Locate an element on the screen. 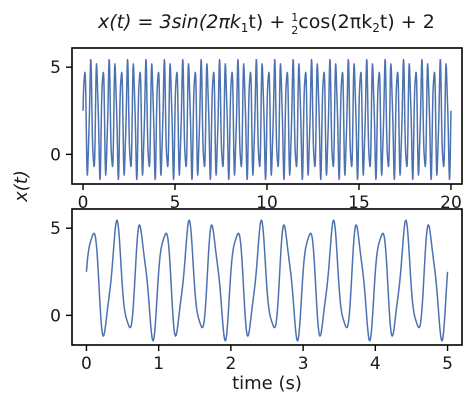 The width and height of the screenshot is (474, 401). figure-title: x(t) = 3sin(2πk1t) + 1 2cos(2πk2t) + 2 is located at coordinates (266, 24).